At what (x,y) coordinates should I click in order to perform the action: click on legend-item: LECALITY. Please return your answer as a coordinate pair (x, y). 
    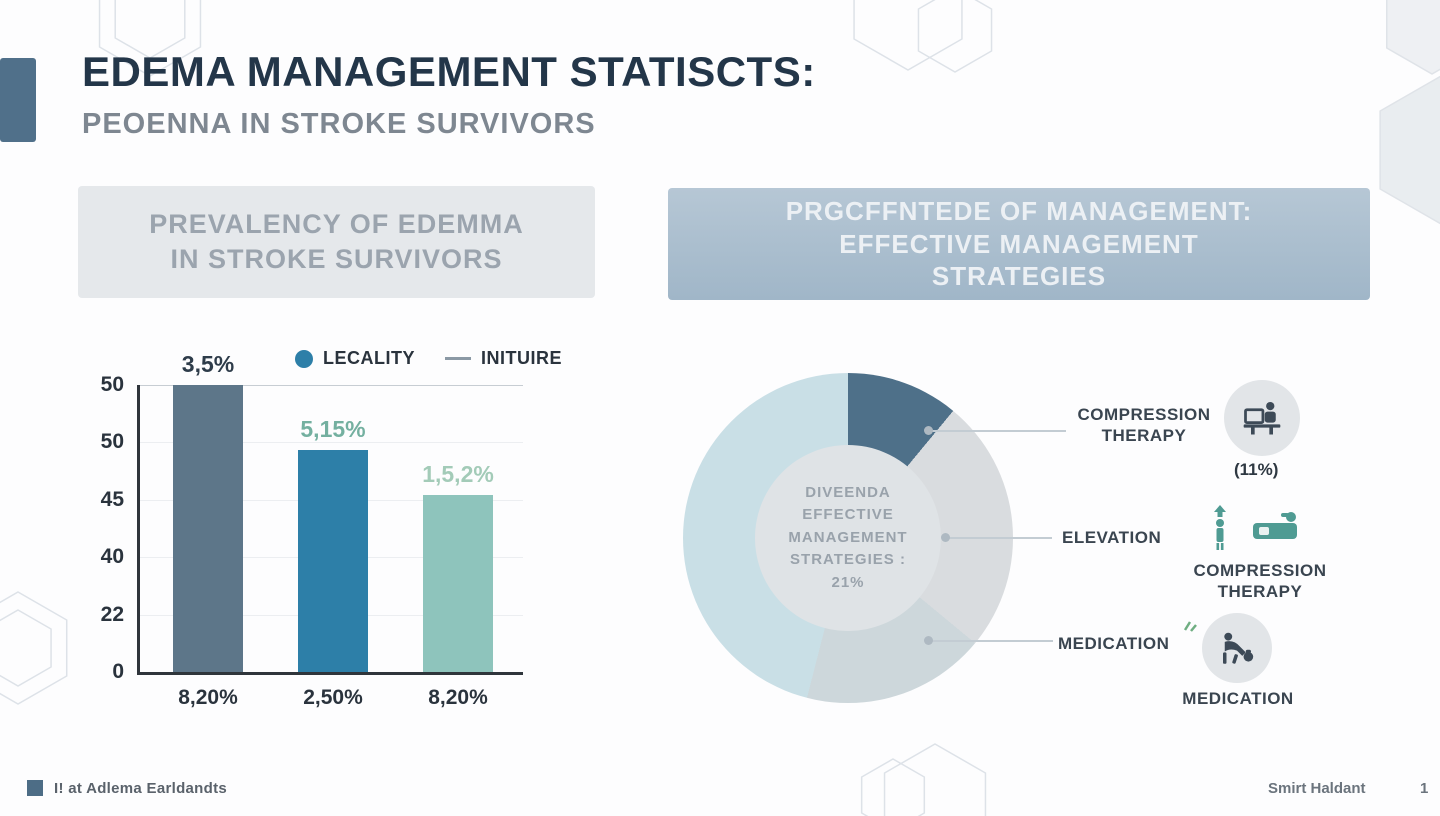
    Looking at the image, I should click on (355, 358).